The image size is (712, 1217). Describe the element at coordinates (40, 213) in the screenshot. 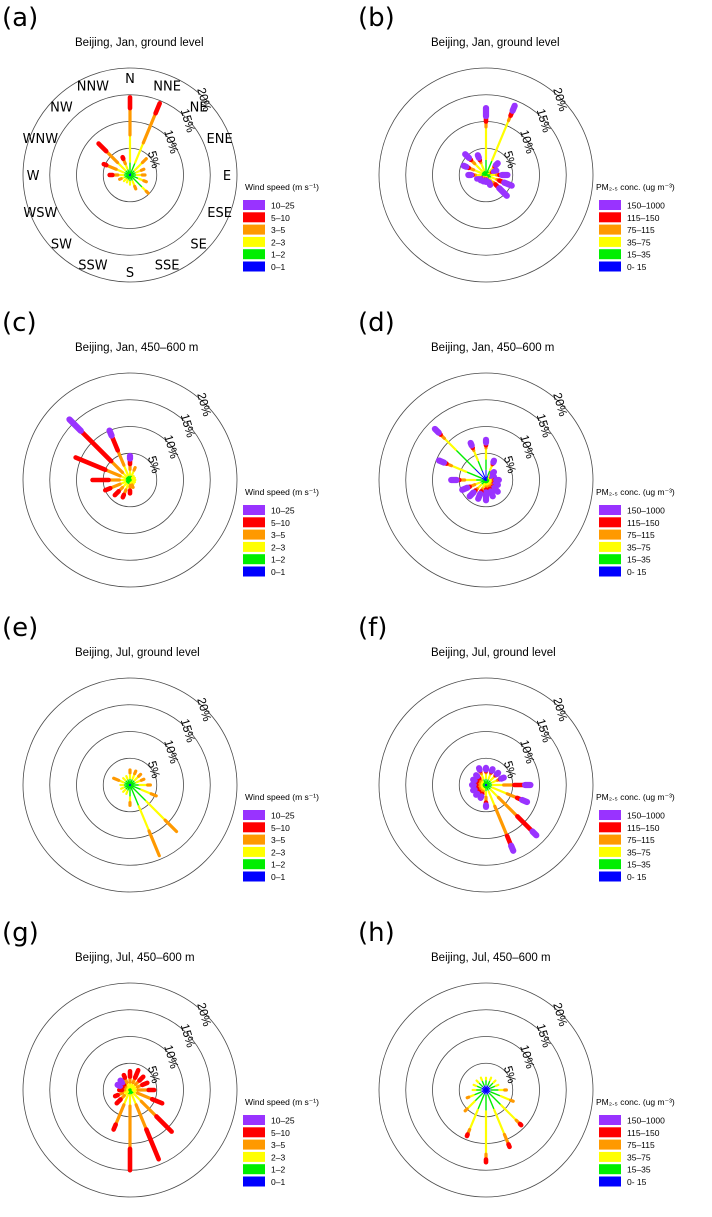

I see `compass-label-WSW: WSW` at that location.